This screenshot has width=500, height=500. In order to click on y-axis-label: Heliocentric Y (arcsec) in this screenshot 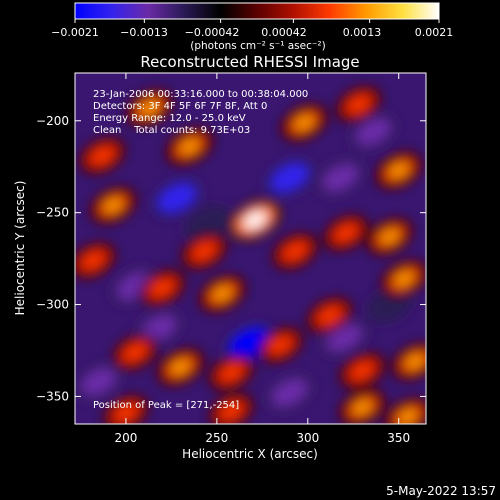, I will do `click(20, 248)`.